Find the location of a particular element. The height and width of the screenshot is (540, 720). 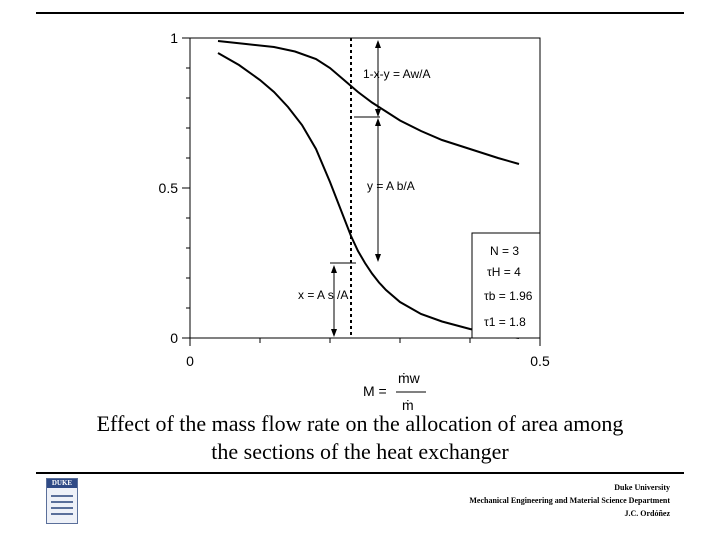

top-rule is located at coordinates (360, 13).